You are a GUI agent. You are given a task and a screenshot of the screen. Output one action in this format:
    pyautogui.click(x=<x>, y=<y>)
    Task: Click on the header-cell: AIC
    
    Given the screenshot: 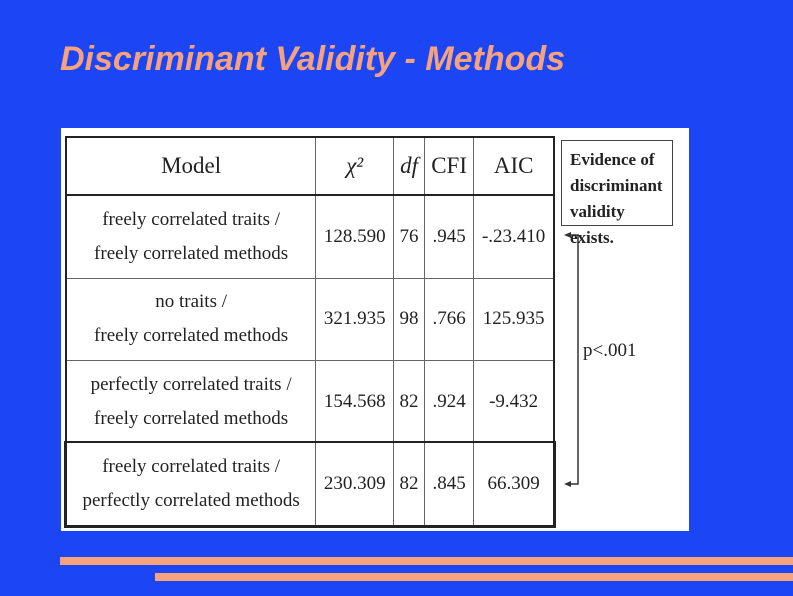 What is the action you would take?
    pyautogui.click(x=514, y=166)
    